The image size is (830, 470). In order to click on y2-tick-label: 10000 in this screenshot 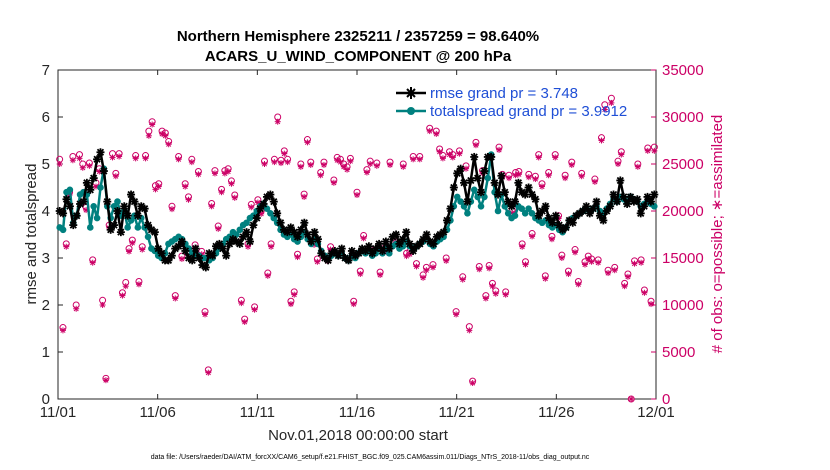, I will do `click(683, 305)`.